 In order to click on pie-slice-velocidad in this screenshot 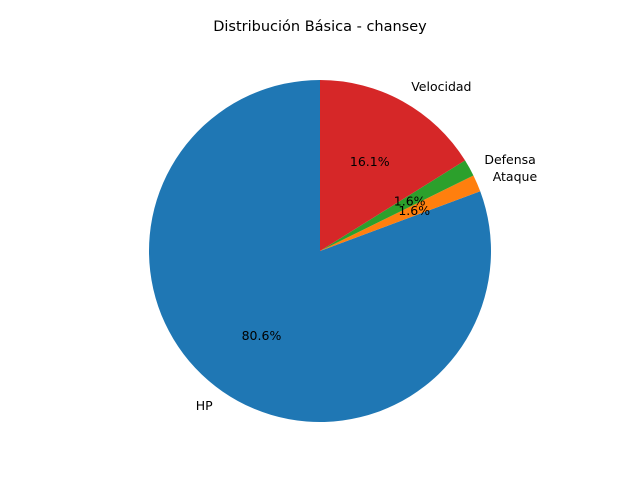, I will do `click(393, 165)`.